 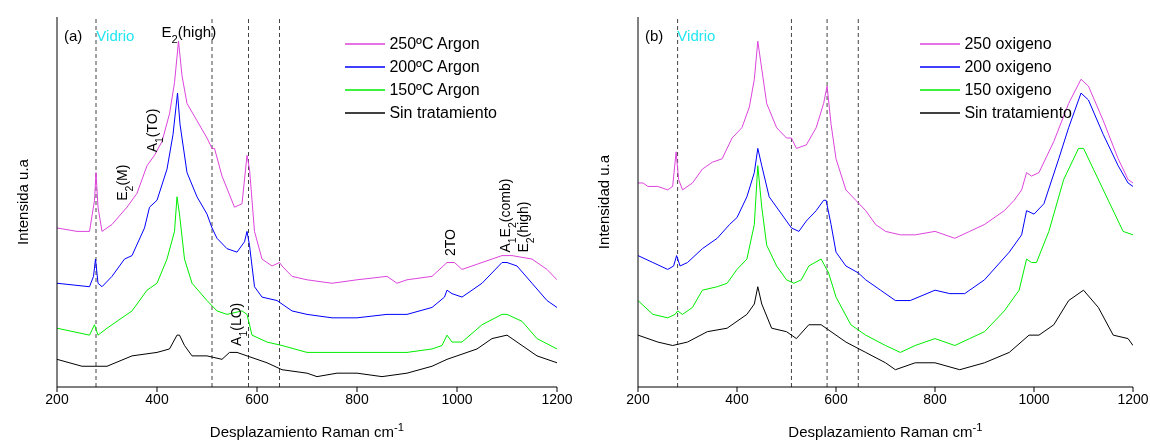 What do you see at coordinates (654, 35) in the screenshot?
I see `annotation: (b)` at bounding box center [654, 35].